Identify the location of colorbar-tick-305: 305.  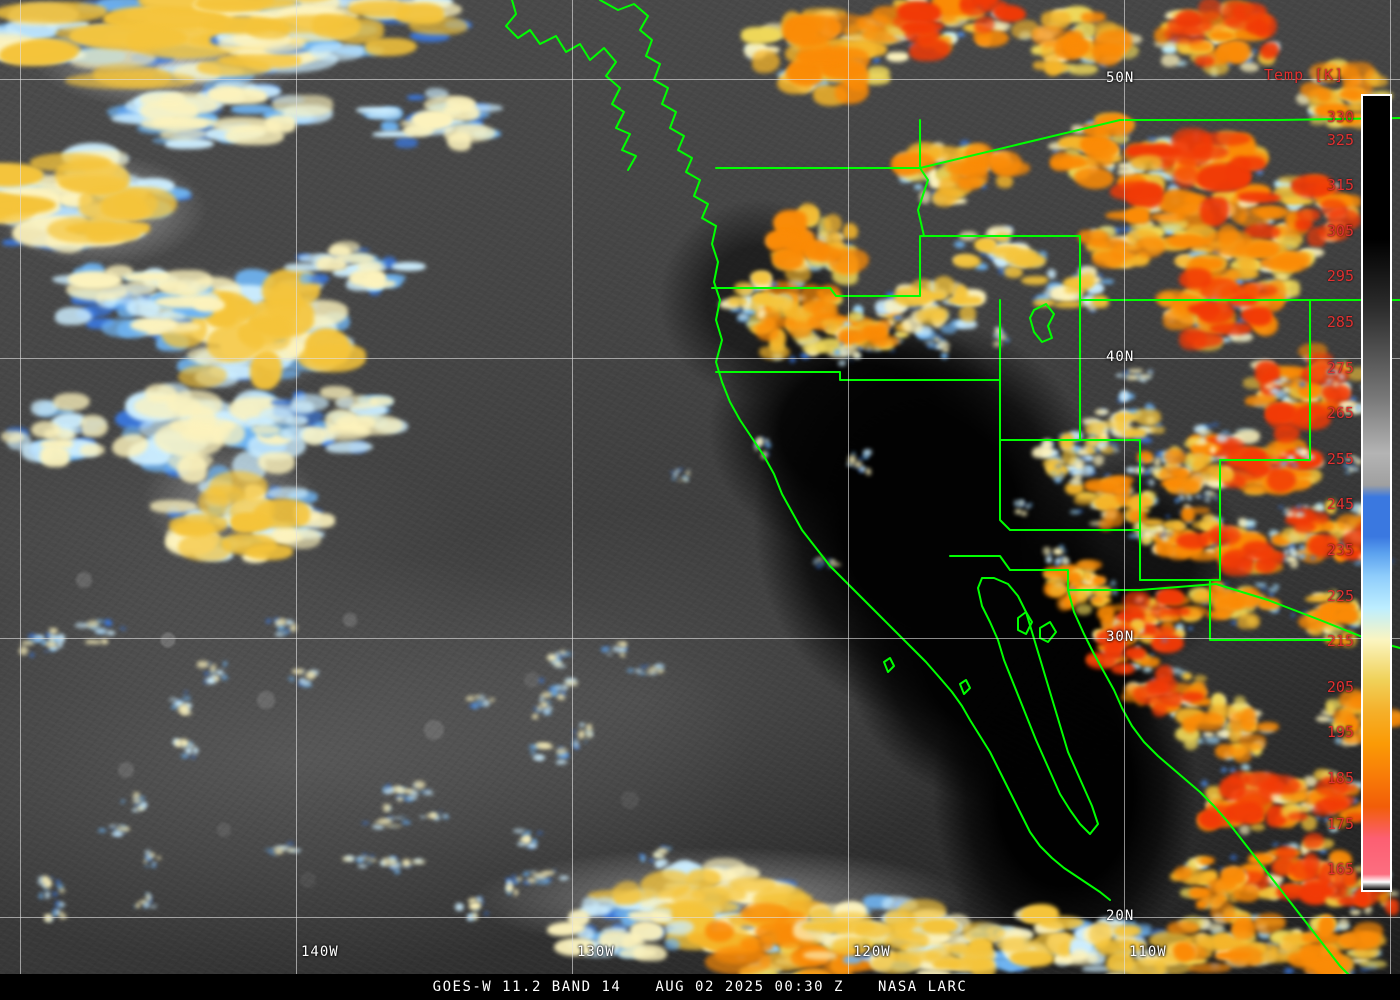
(1340, 230).